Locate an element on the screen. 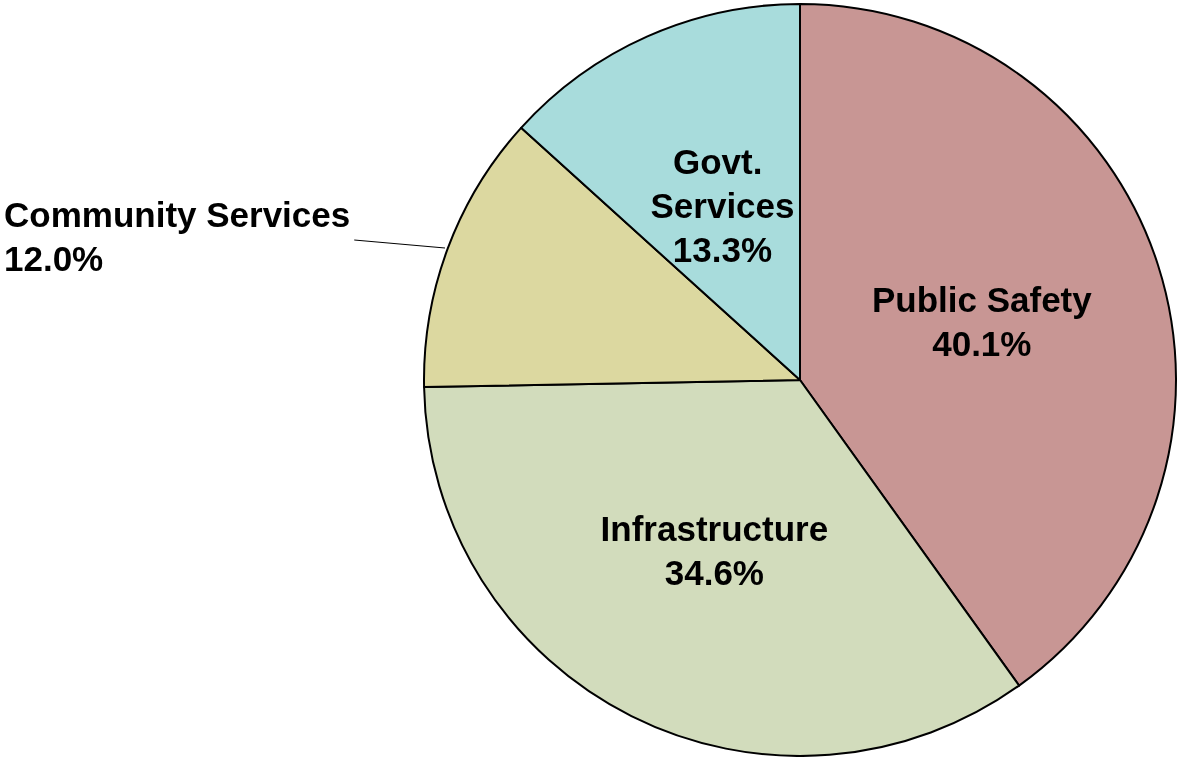 The width and height of the screenshot is (1177, 757). data-label: 12.0% is located at coordinates (54, 258).